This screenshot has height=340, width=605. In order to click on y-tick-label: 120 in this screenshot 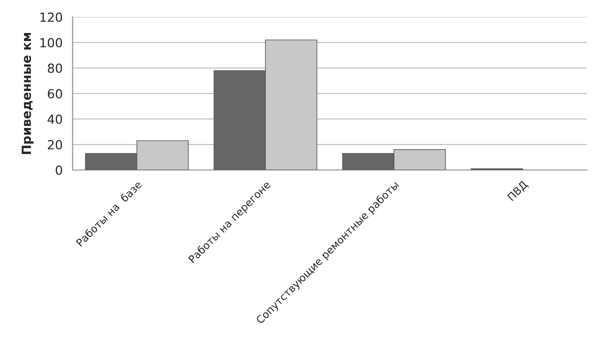, I will do `click(51, 17)`.